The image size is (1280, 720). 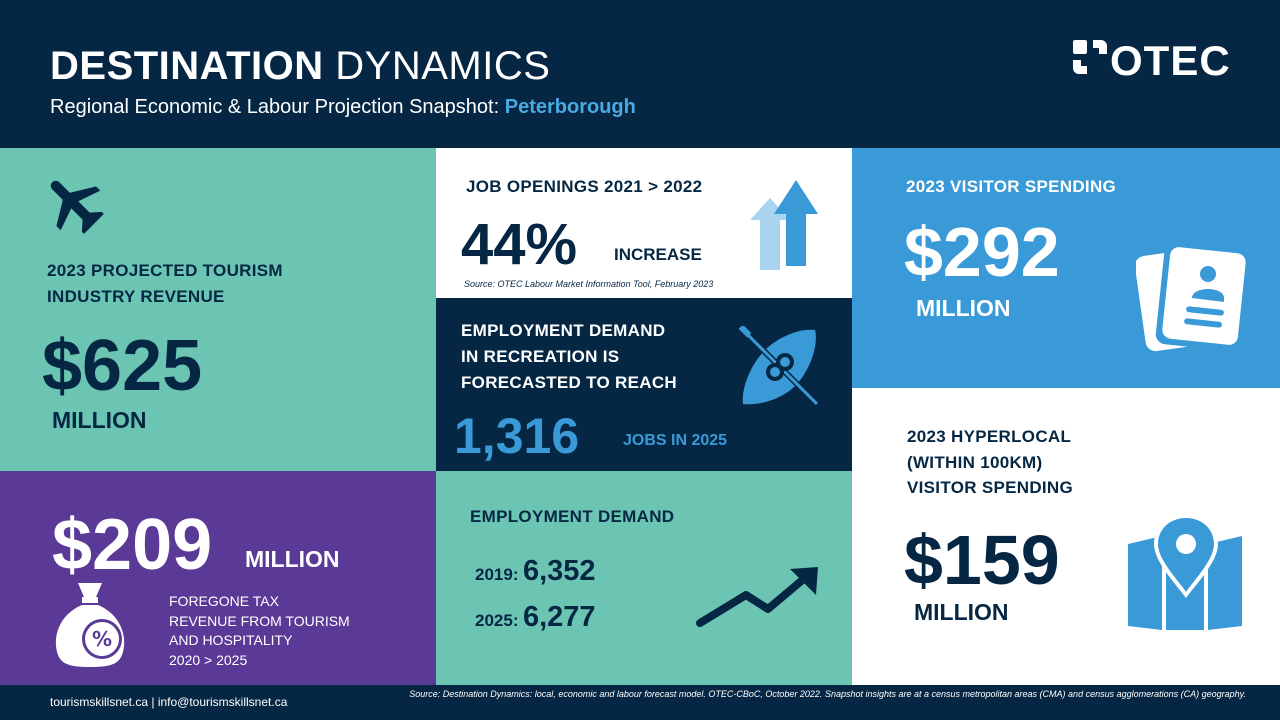 What do you see at coordinates (1066, 268) in the screenshot?
I see `visitor-spending-panel: 2023 VISITOR SPENDING $292 MILLION` at bounding box center [1066, 268].